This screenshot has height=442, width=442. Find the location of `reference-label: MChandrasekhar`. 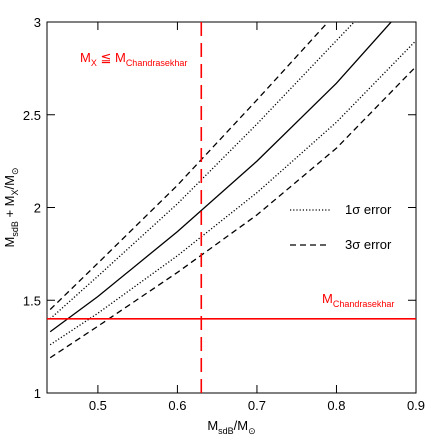

reference-label: MChandrasekhar is located at coordinates (358, 300).